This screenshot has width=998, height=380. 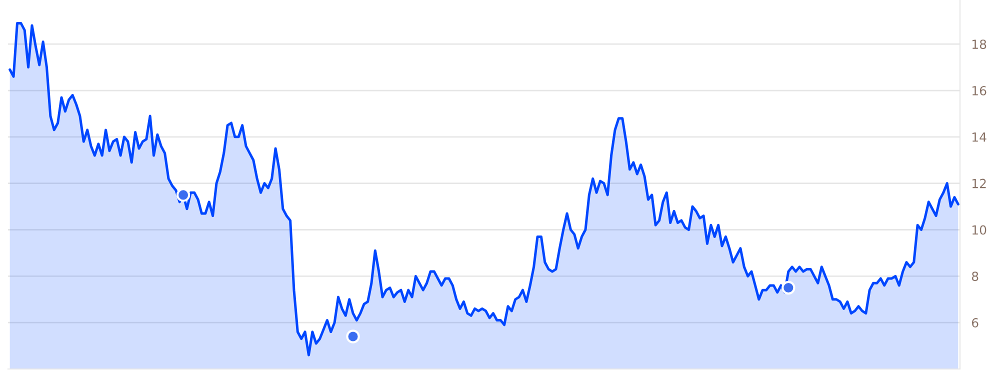 What do you see at coordinates (979, 137) in the screenshot?
I see `y-tick-label: 14` at bounding box center [979, 137].